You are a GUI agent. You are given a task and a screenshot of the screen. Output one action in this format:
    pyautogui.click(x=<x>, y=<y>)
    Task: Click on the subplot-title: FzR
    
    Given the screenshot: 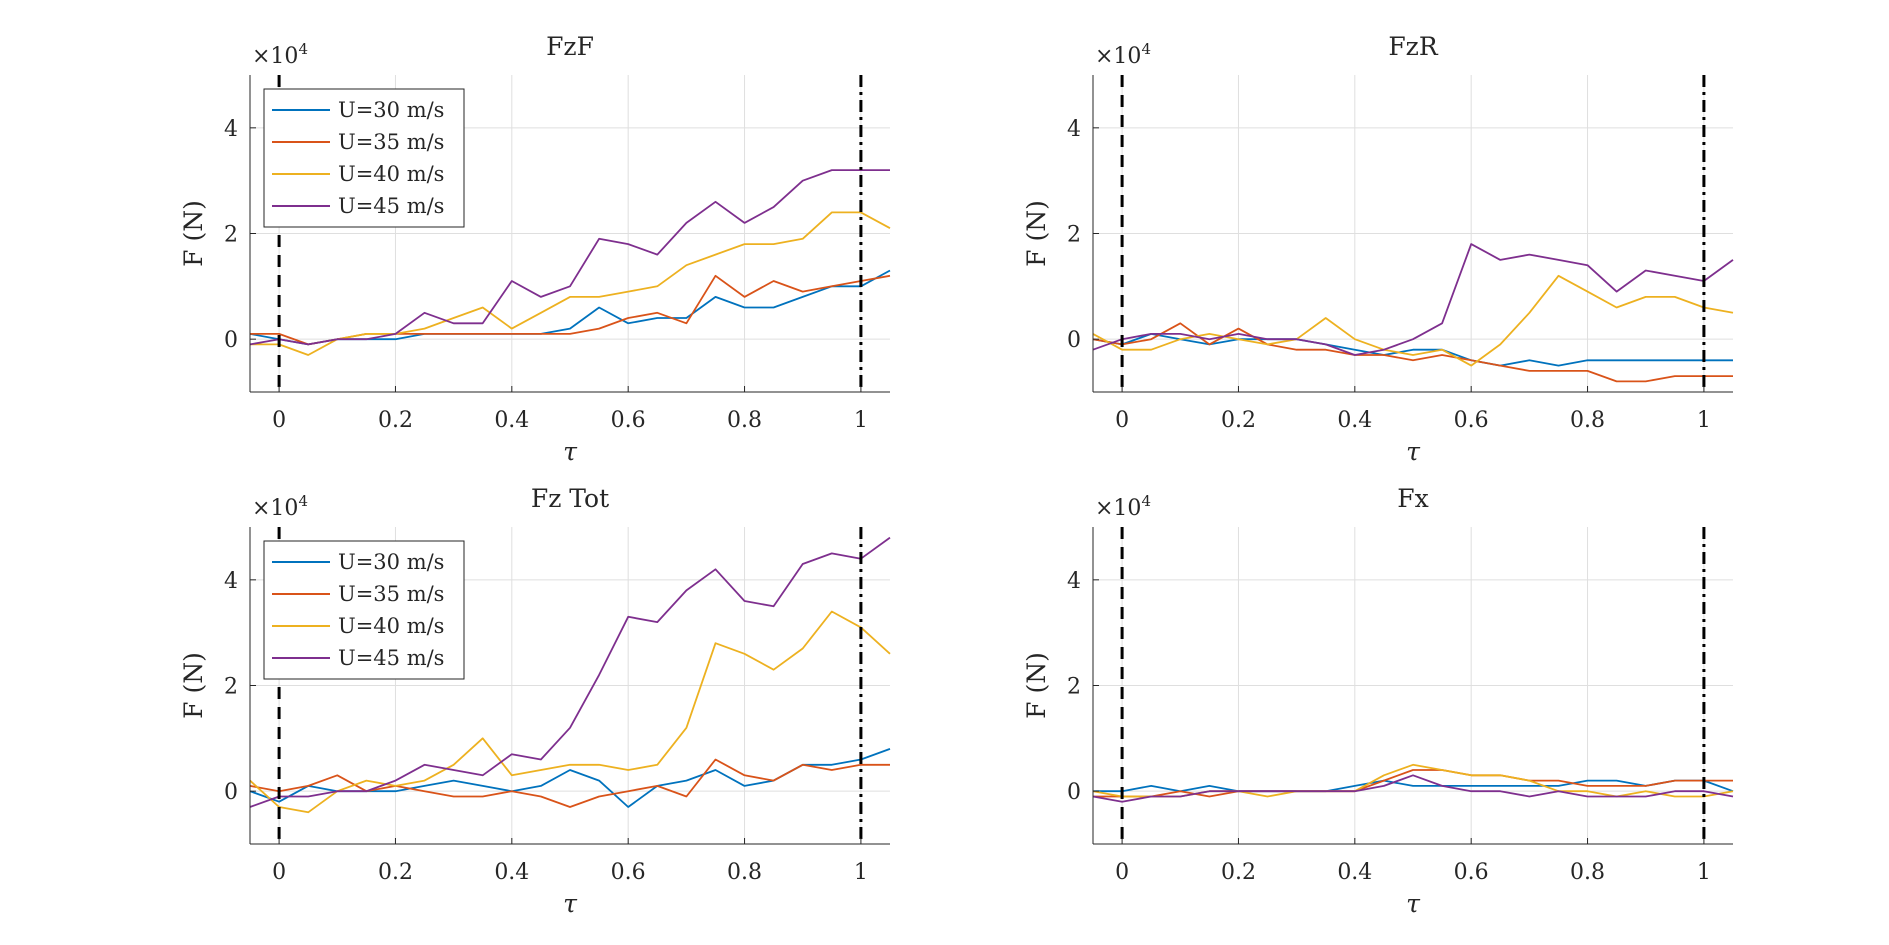 What is the action you would take?
    pyautogui.click(x=1413, y=46)
    